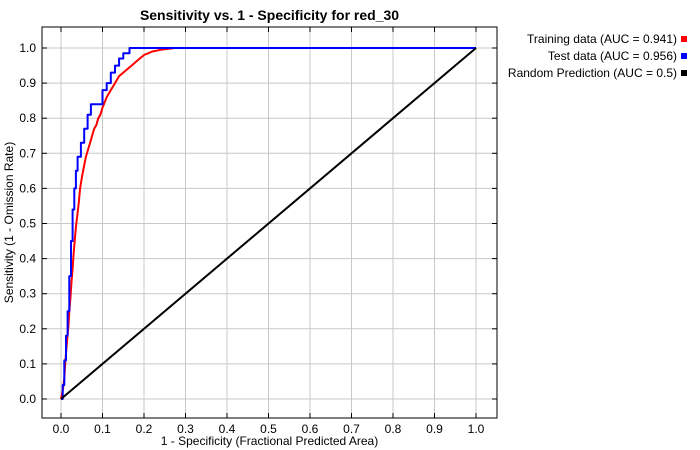 The height and width of the screenshot is (450, 700). What do you see at coordinates (227, 429) in the screenshot?
I see `x-tick-label: 0.4` at bounding box center [227, 429].